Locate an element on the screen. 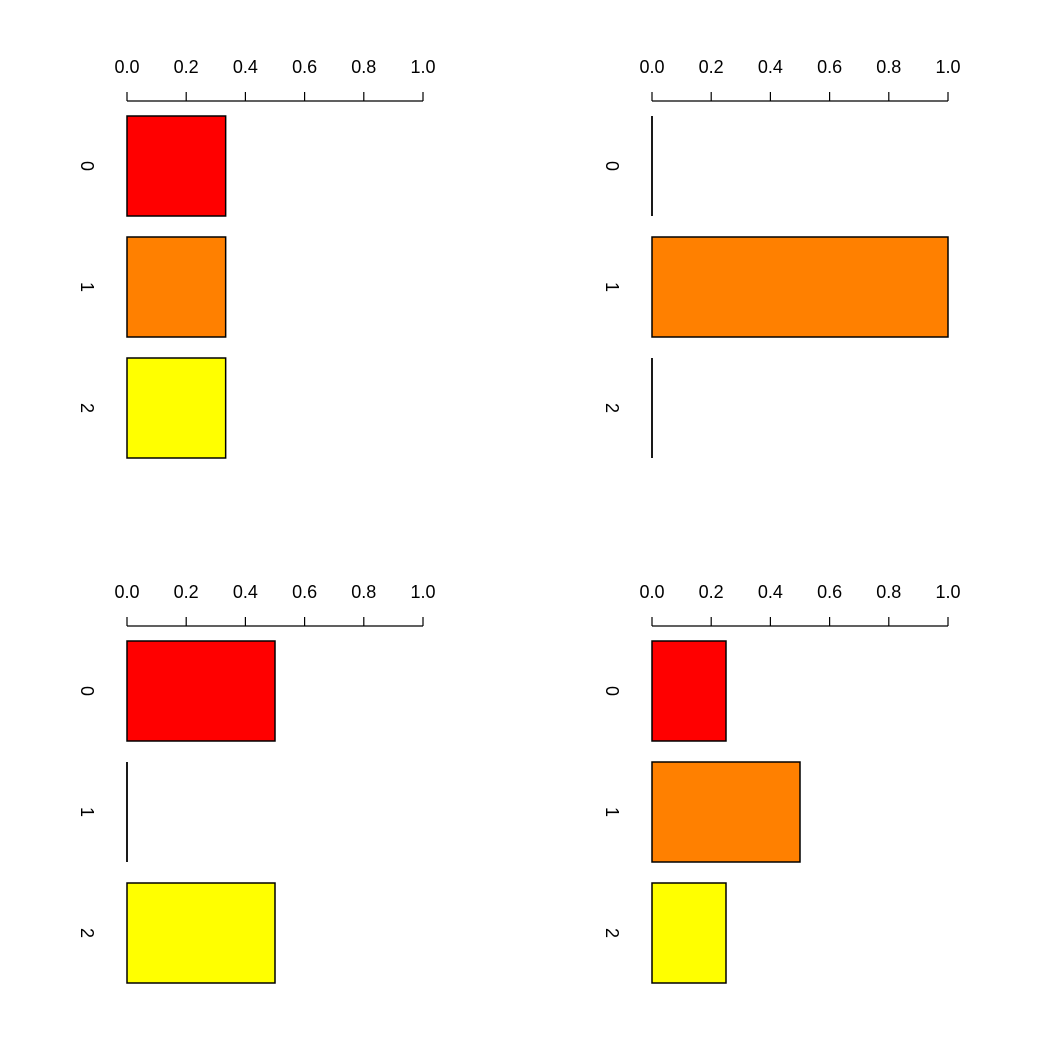  panel-4: 0.0 0.2 0.4 0.6 0.8 1.0 0 1 2 is located at coordinates (781, 783).